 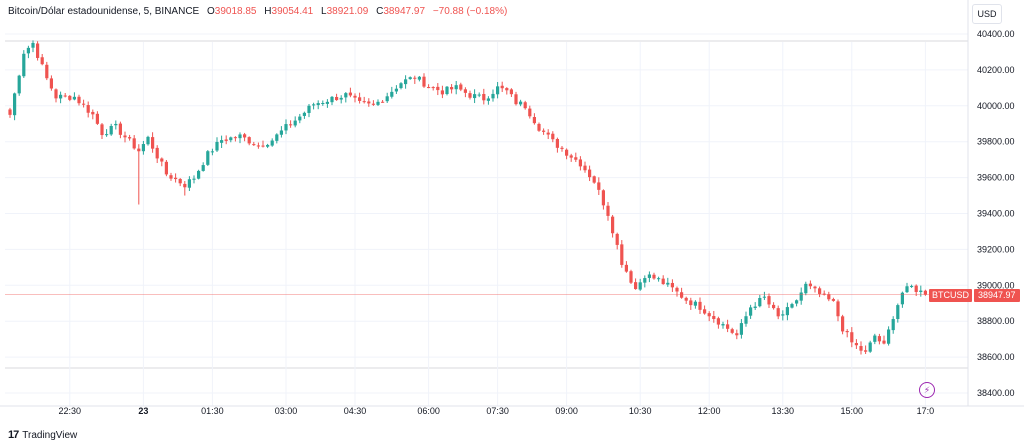 What do you see at coordinates (211, 11) in the screenshot?
I see `open-label: O` at bounding box center [211, 11].